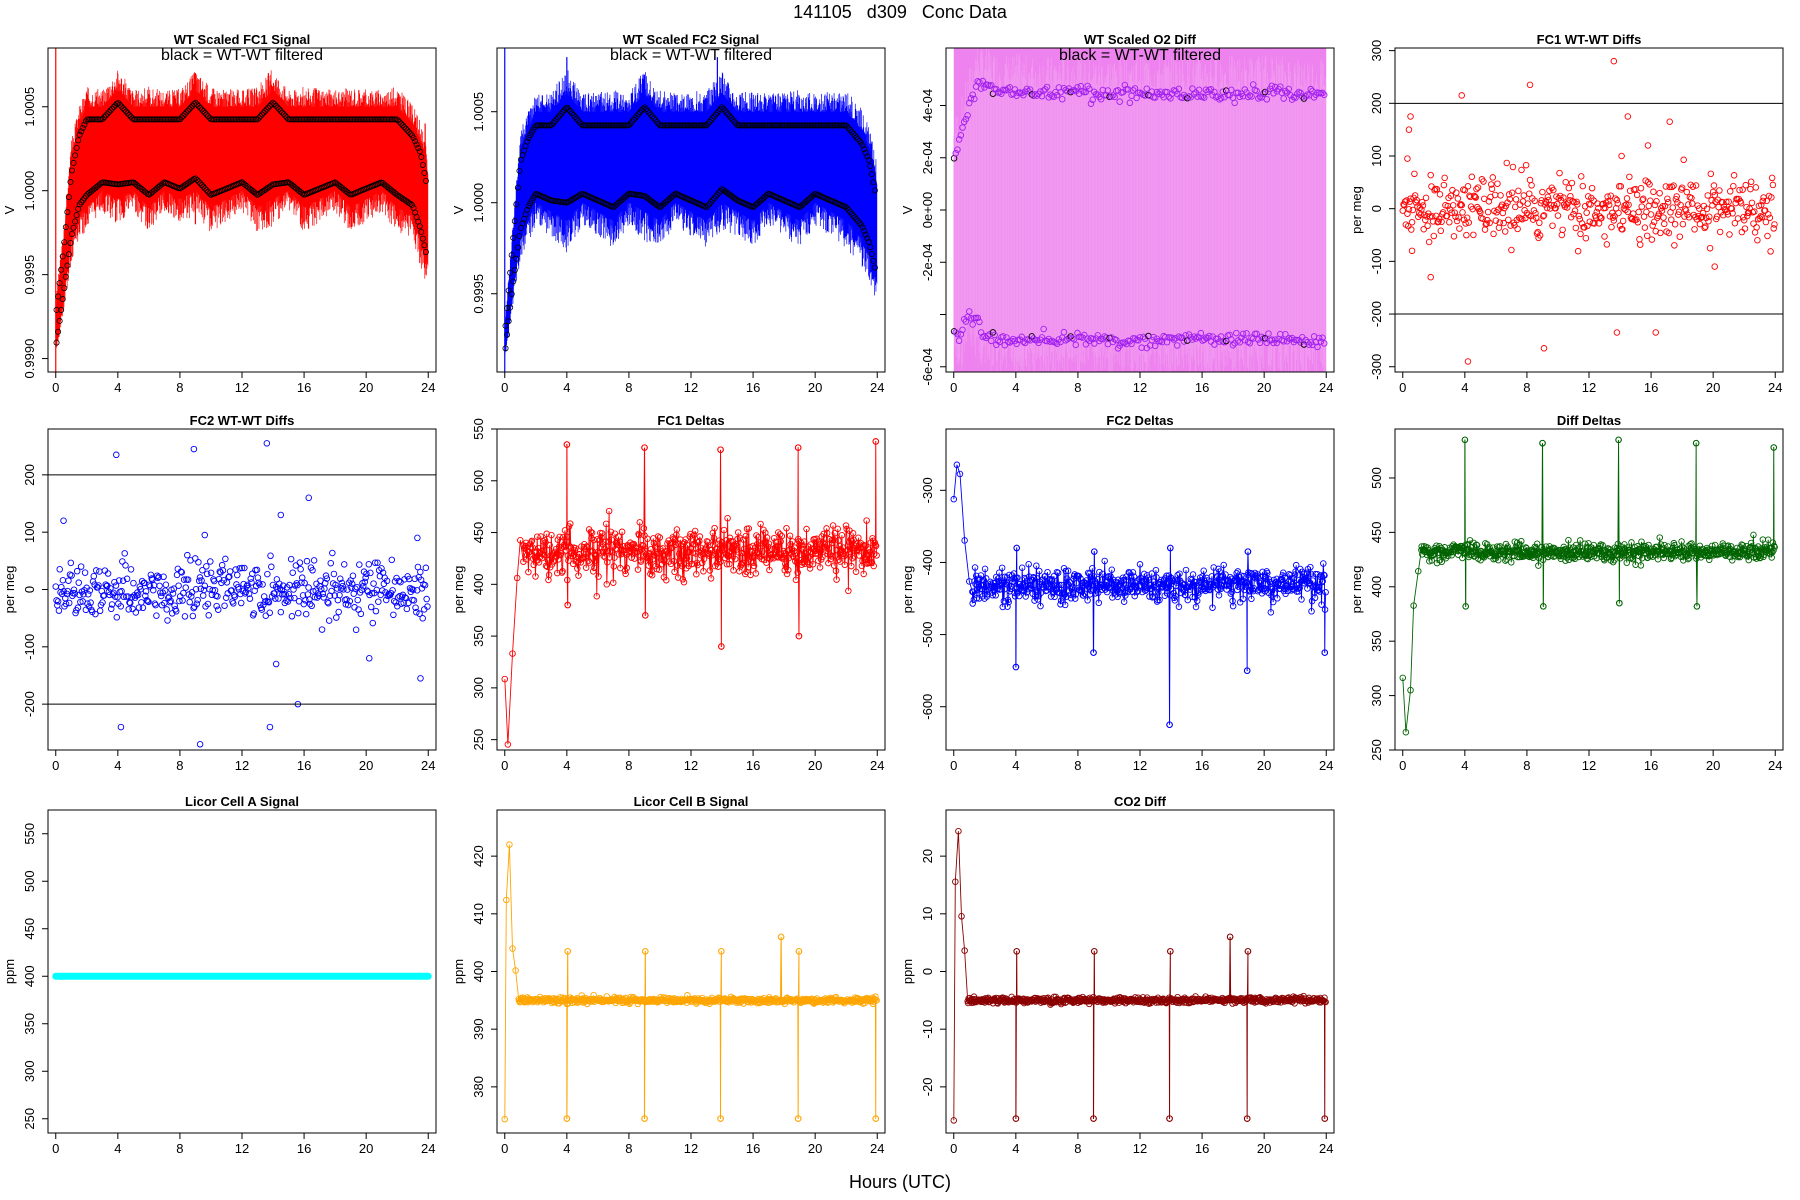 The image size is (1800, 1200). What do you see at coordinates (1713, 387) in the screenshot?
I see `x-tick-label: 20` at bounding box center [1713, 387].